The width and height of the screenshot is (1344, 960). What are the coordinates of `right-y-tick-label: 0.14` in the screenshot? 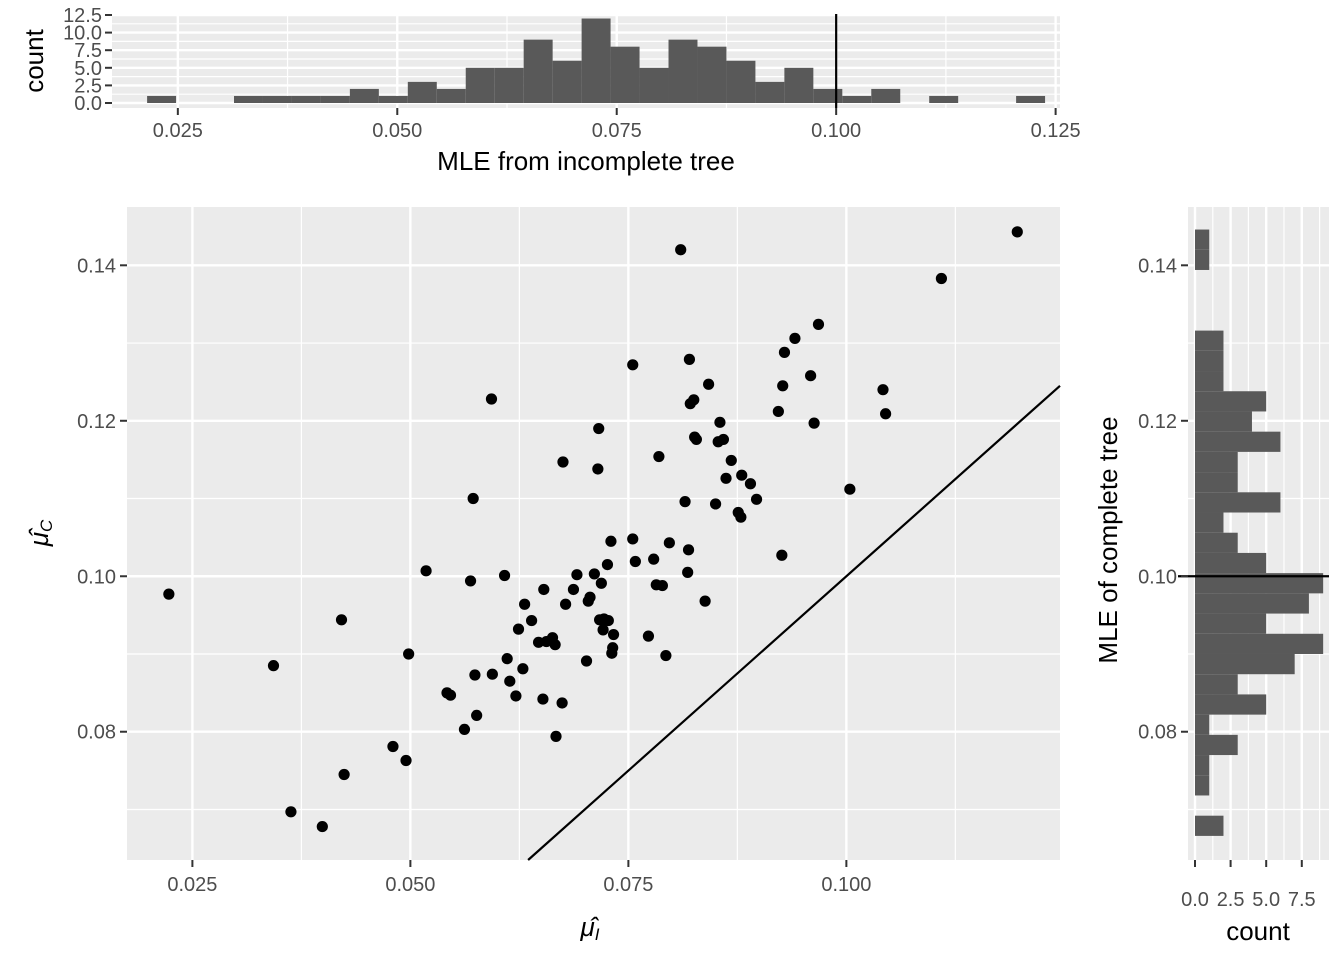 It's located at (1157, 266).